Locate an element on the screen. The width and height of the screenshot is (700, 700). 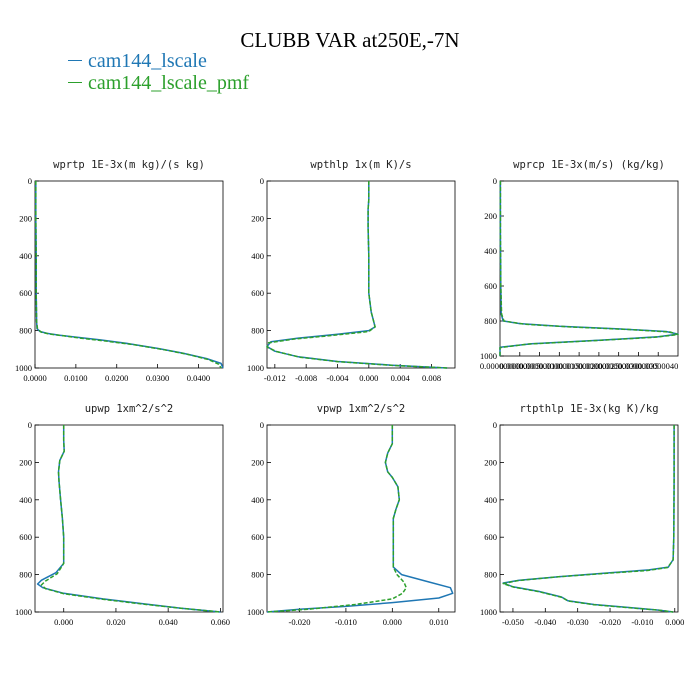
panel-1-ytick-label: 0 is located at coordinates (30, 181).